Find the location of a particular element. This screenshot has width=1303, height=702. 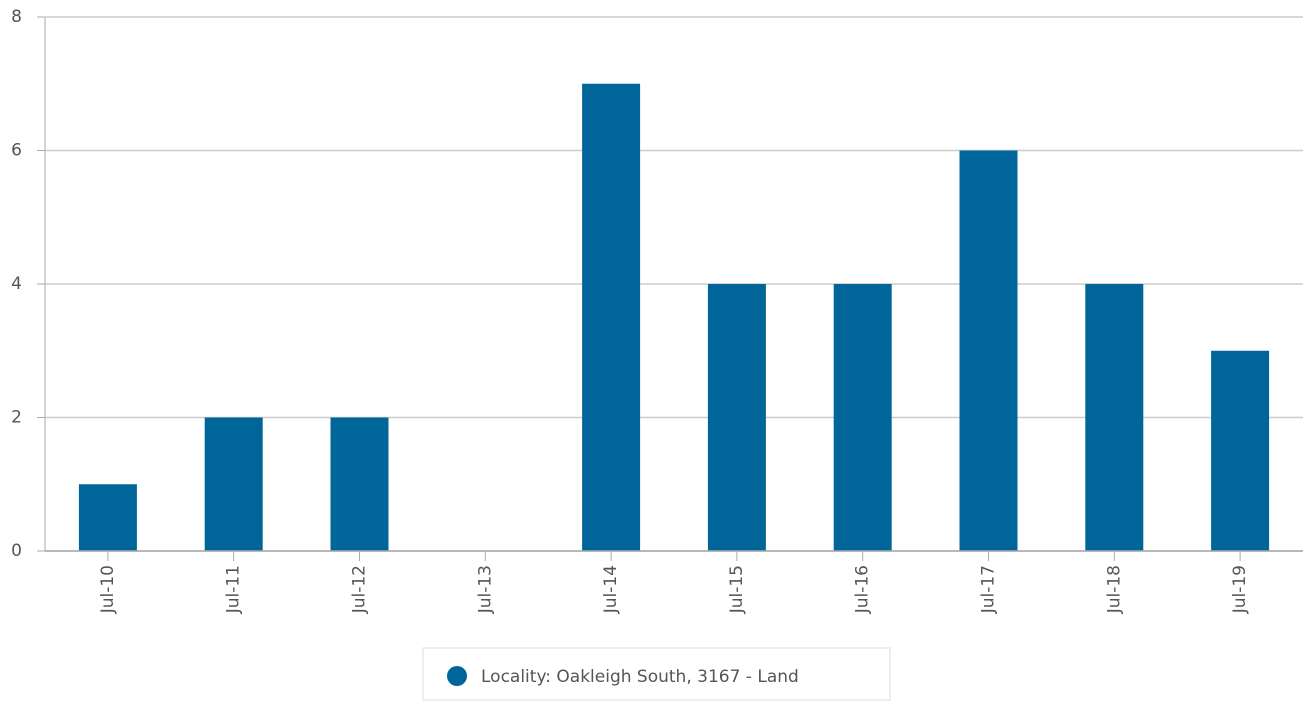

x-tick-label: Jul-14 is located at coordinates (611, 589).